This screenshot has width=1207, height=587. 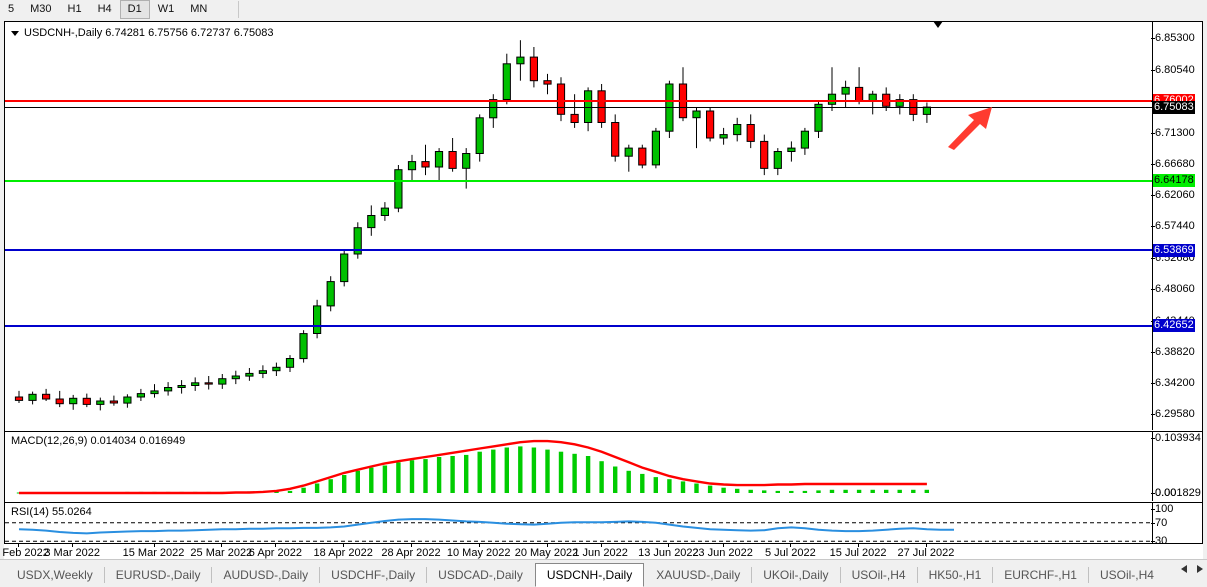 I want to click on chart-tab-usdcad-daily: USDCAD-,Daily, so click(x=480, y=575).